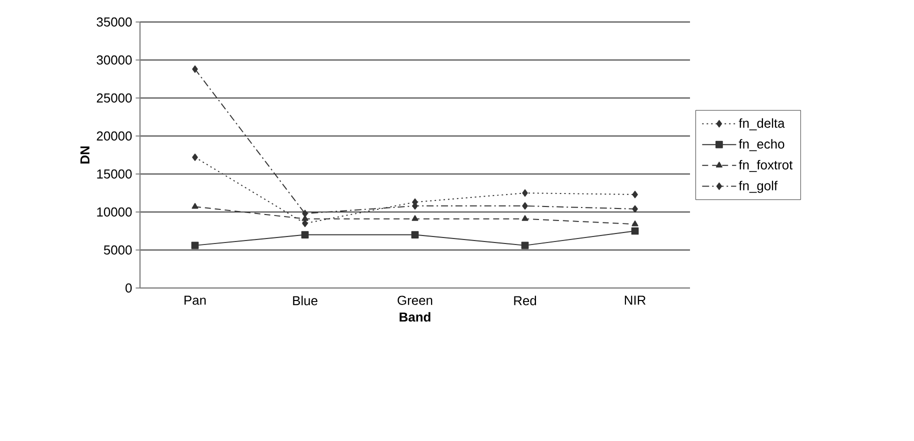 Image resolution: width=914 pixels, height=441 pixels. I want to click on y-tick-label: 10000, so click(114, 212).